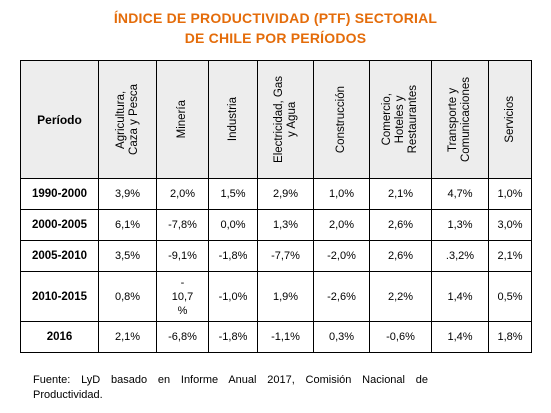  I want to click on period-cell: 2005-2010, so click(59, 256).